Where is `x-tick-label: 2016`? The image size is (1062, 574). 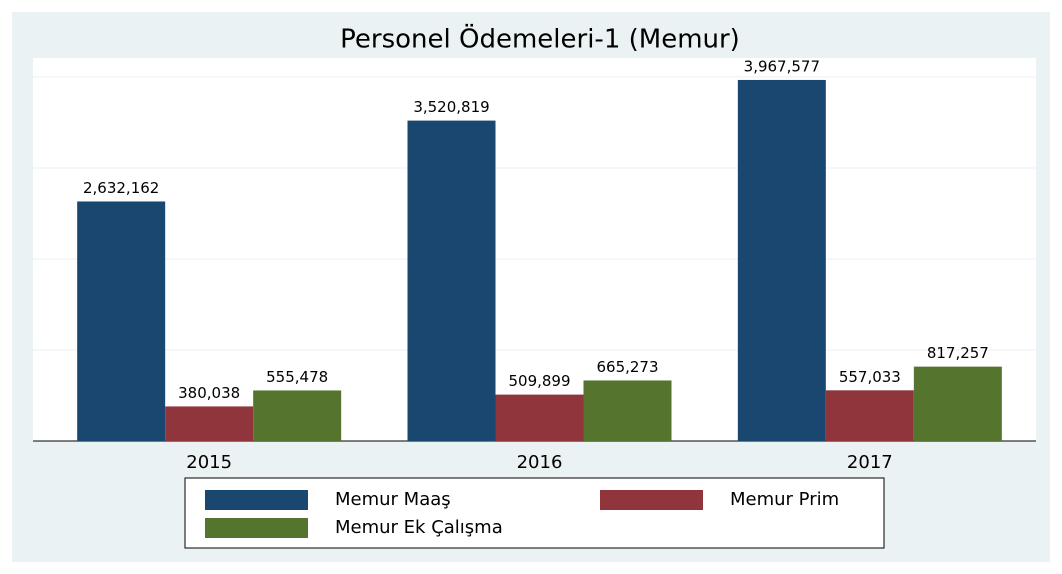
x-tick-label: 2016 is located at coordinates (540, 462).